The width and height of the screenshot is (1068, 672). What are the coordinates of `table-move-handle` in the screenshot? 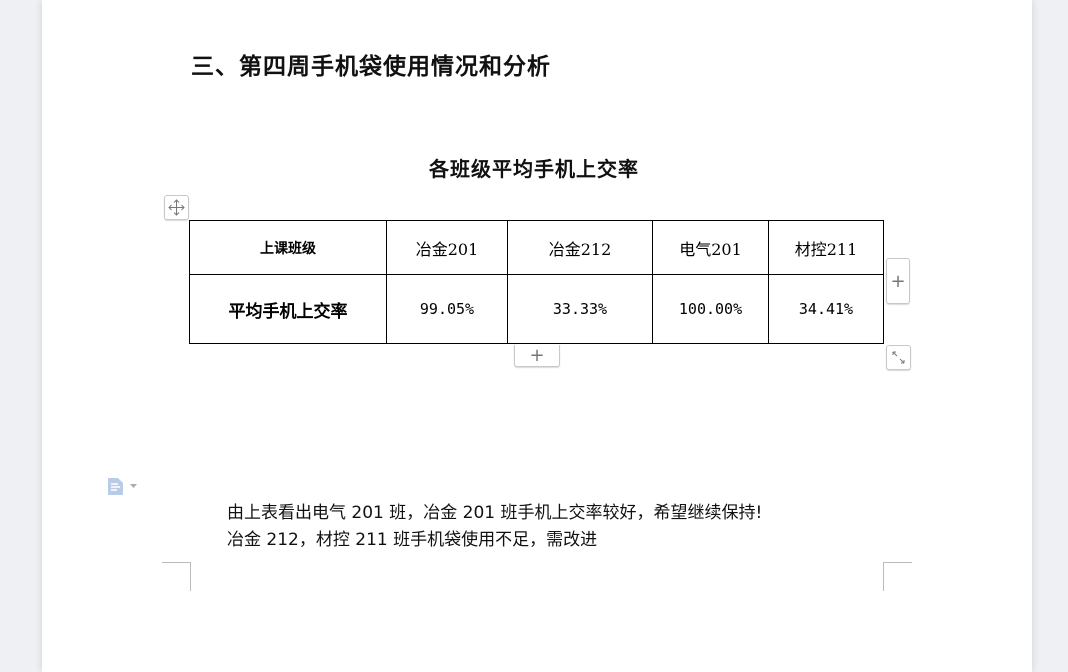 It's located at (176, 207).